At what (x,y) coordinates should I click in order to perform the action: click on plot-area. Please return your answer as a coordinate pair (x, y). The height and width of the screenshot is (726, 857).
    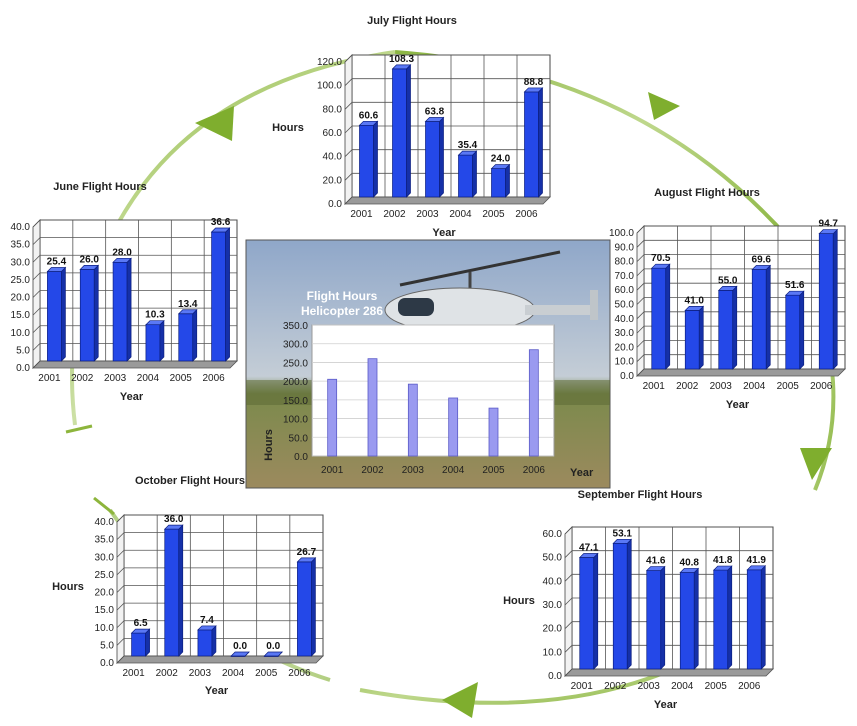
    Looking at the image, I should click on (433, 390).